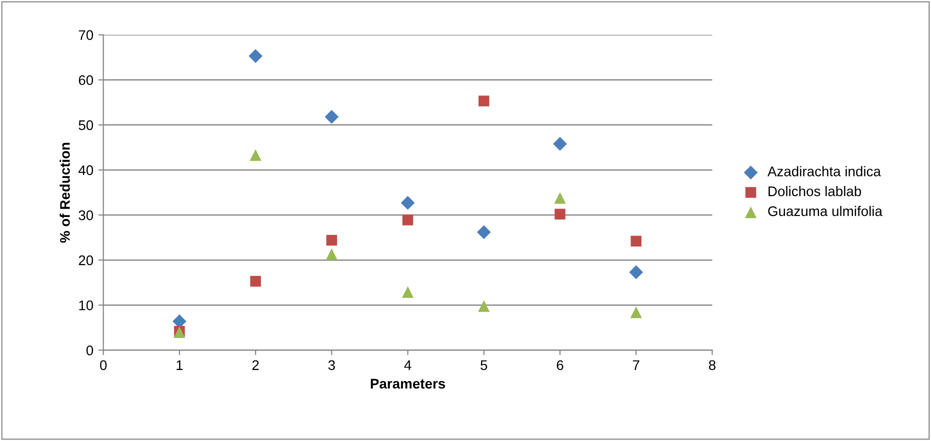  I want to click on y-tick-label: 40, so click(86, 170).